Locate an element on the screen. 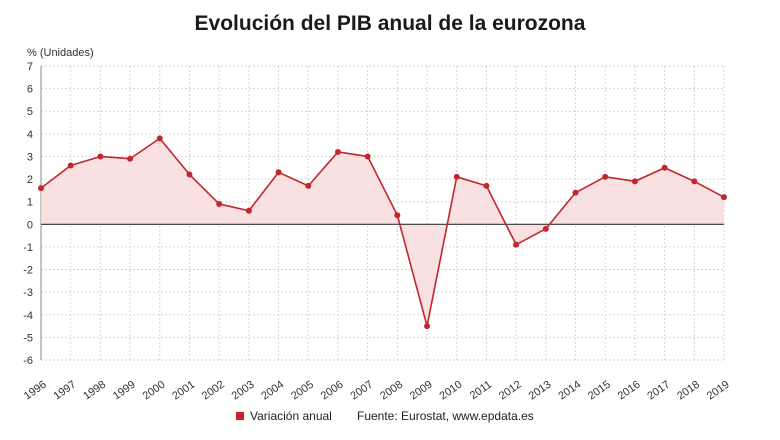 Image resolution: width=780 pixels, height=440 pixels. y-tick-label: 5 is located at coordinates (30, 112).